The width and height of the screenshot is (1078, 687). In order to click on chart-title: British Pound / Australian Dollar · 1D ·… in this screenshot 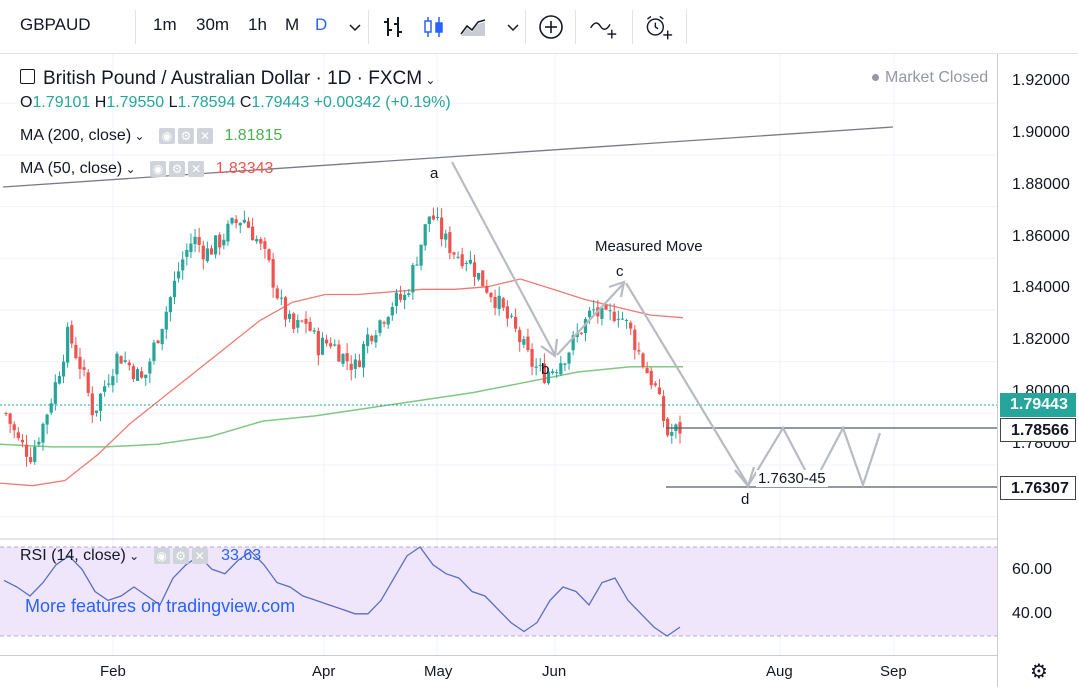, I will do `click(233, 78)`.